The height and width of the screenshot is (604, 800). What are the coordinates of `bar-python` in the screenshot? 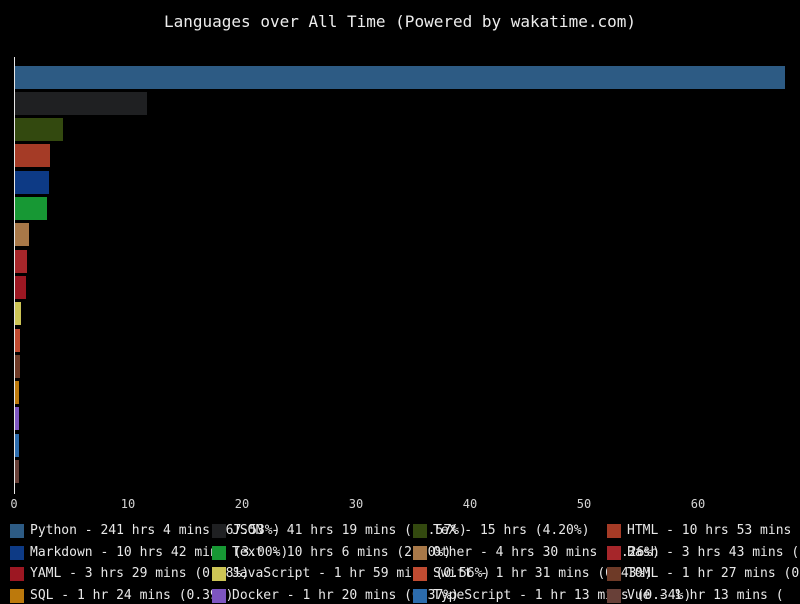 It's located at (400, 77).